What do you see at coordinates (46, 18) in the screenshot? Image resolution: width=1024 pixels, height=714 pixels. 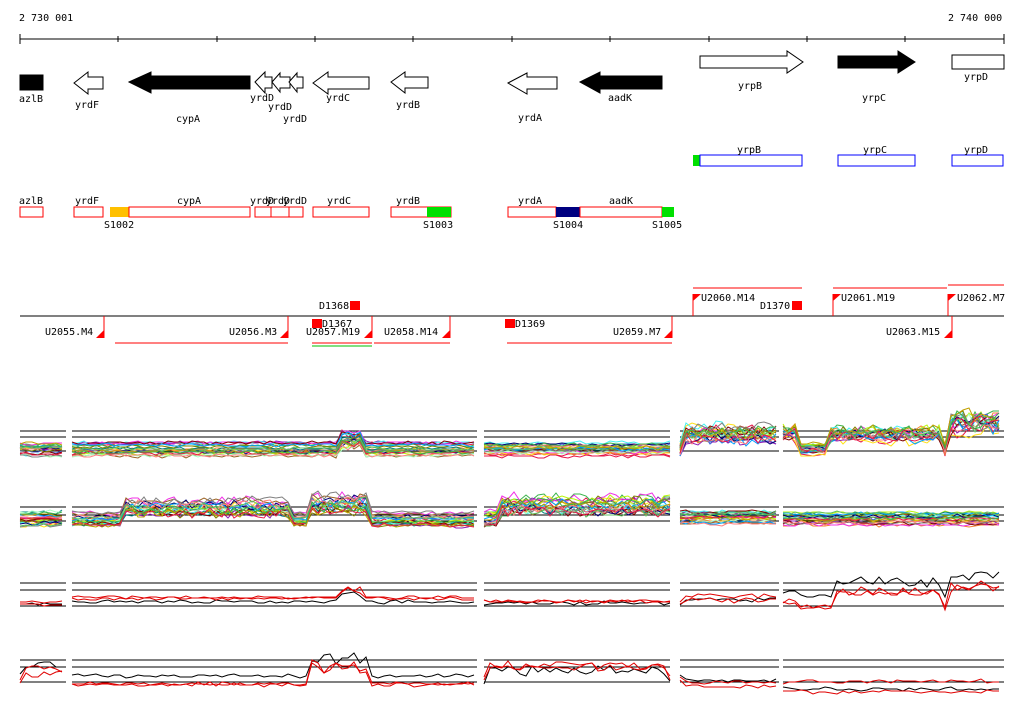 I see `ruler-start-label: 2 730 001` at bounding box center [46, 18].